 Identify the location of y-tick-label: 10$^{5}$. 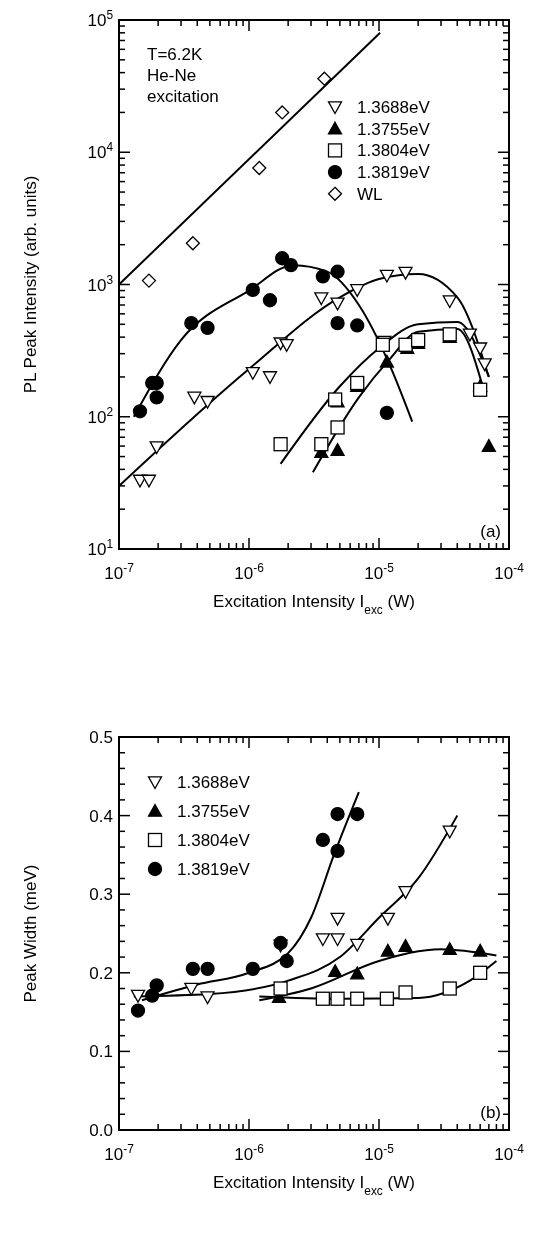
(100, 19).